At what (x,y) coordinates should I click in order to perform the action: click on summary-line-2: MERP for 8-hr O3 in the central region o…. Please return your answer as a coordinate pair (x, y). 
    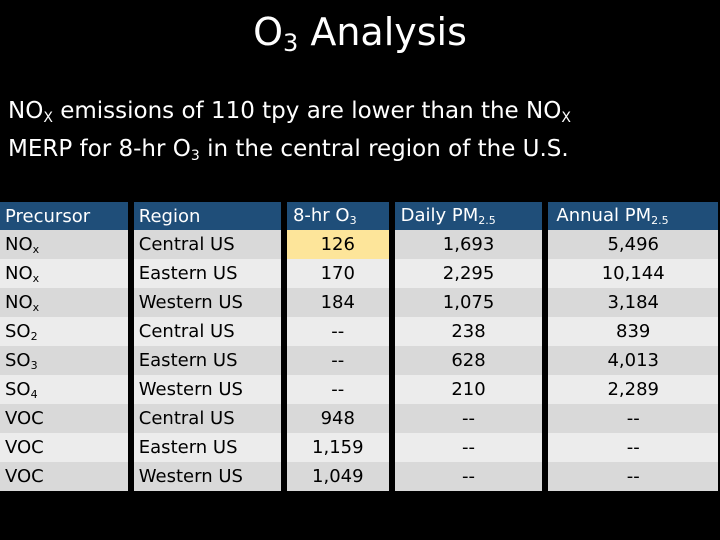
    Looking at the image, I should click on (364, 153).